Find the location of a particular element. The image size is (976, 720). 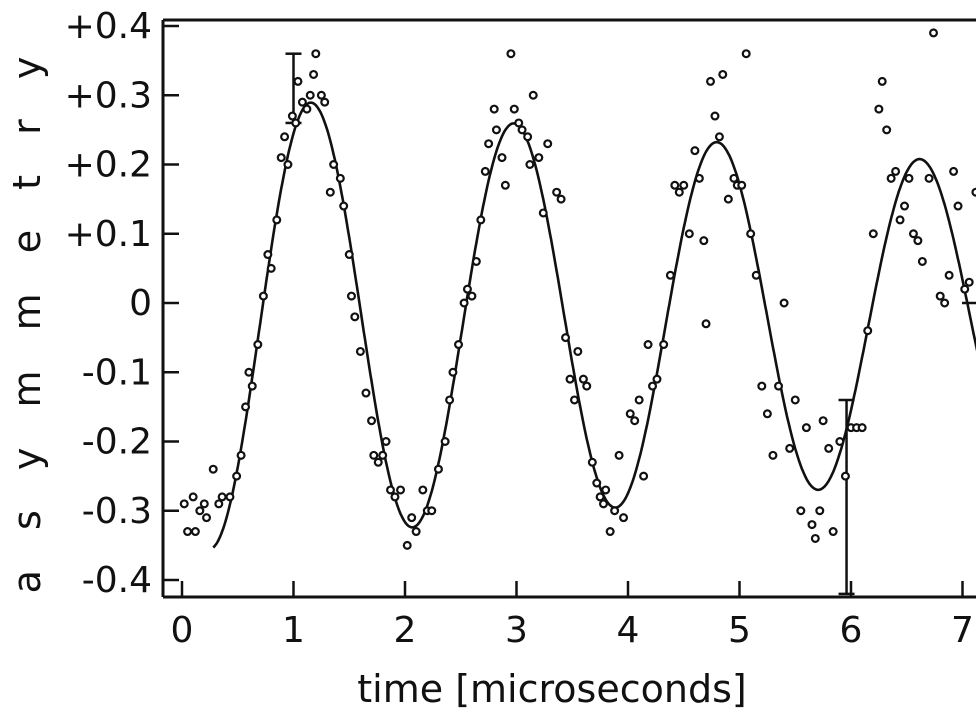

y-tick-label: +0.2 is located at coordinates (108, 165).